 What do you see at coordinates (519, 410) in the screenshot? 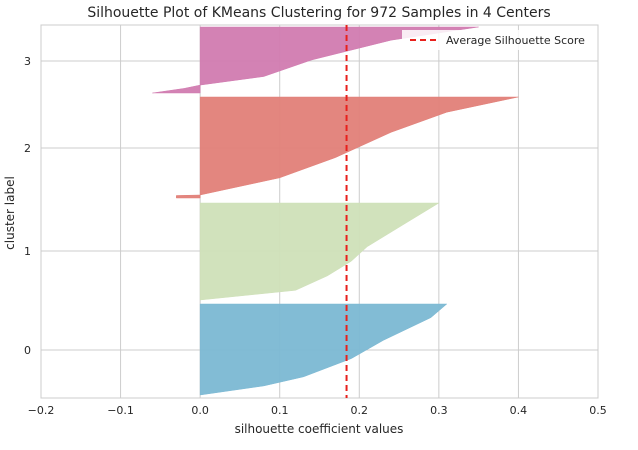
I see `x-tick-label: 0.4` at bounding box center [519, 410].